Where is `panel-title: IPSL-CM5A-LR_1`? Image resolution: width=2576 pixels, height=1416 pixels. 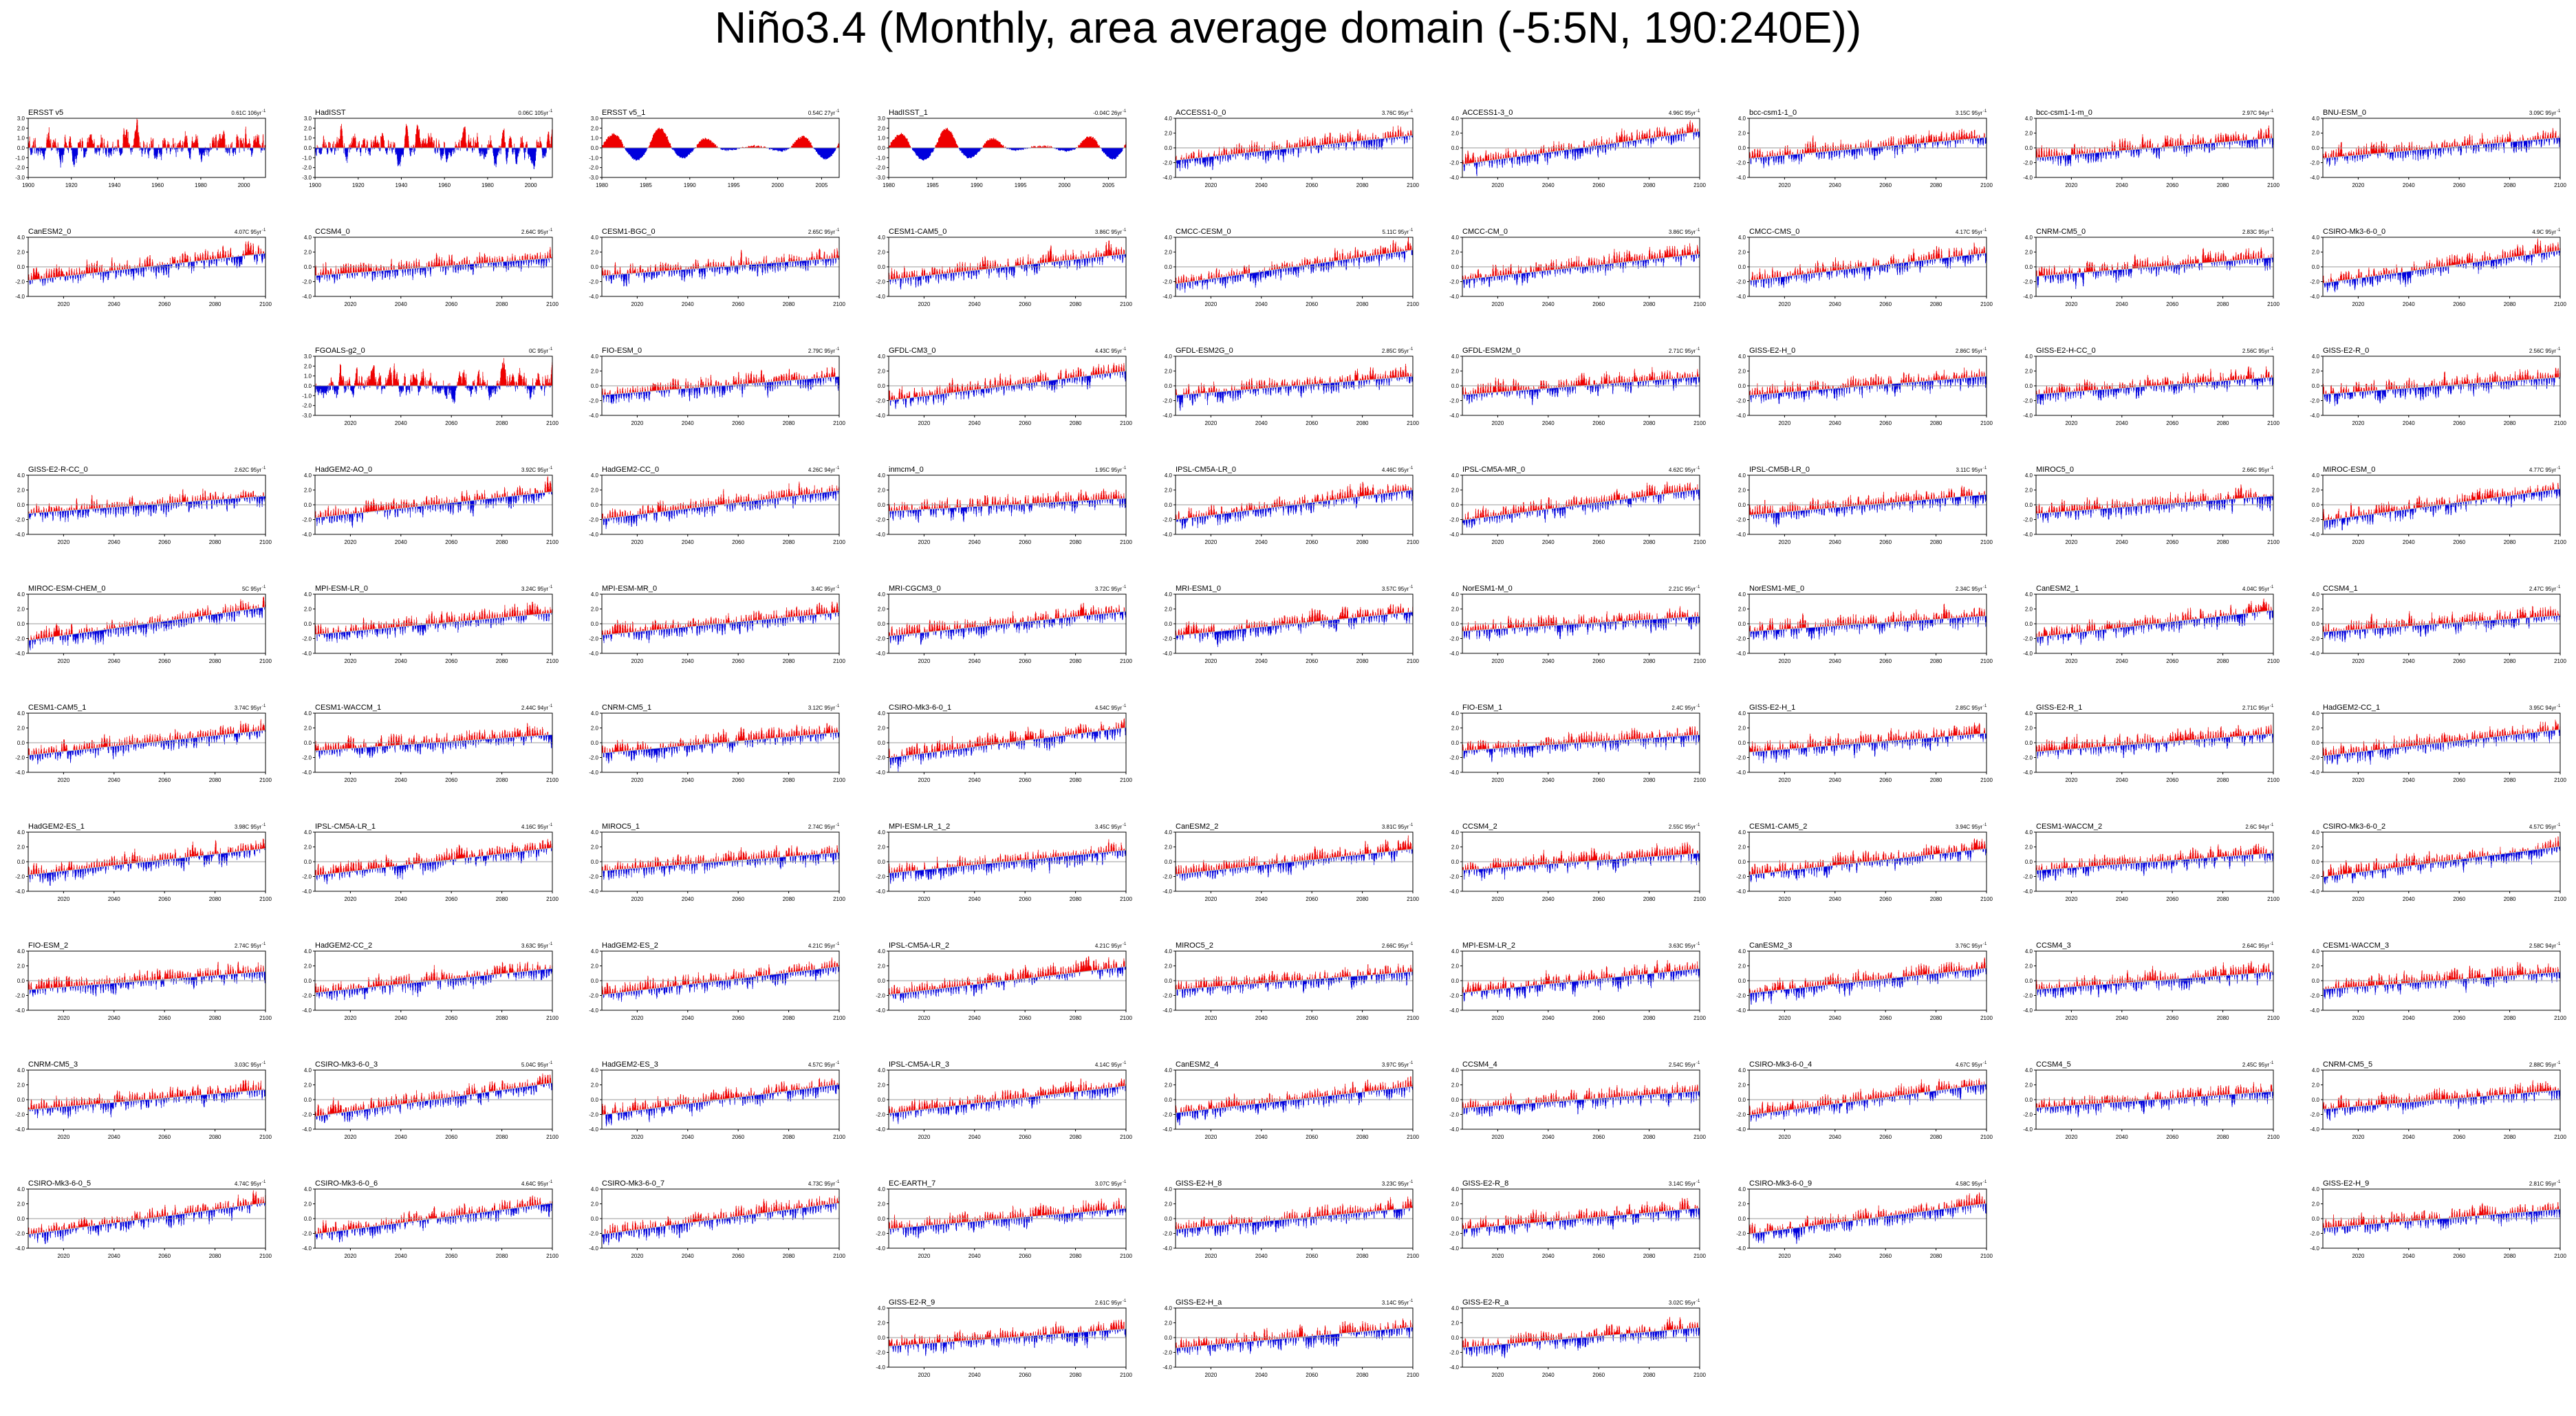
panel-title: IPSL-CM5A-LR_1 is located at coordinates (345, 827).